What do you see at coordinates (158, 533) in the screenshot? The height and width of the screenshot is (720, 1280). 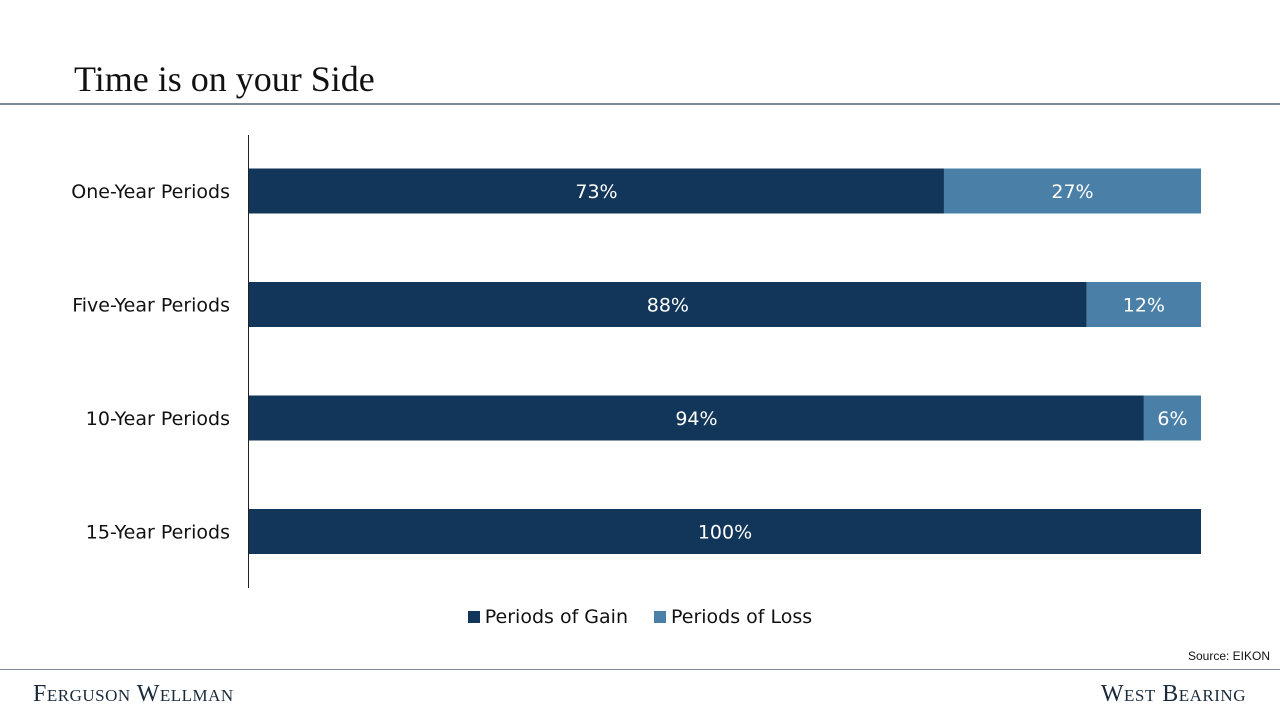 I see `category-label: 15-Year Periods` at bounding box center [158, 533].